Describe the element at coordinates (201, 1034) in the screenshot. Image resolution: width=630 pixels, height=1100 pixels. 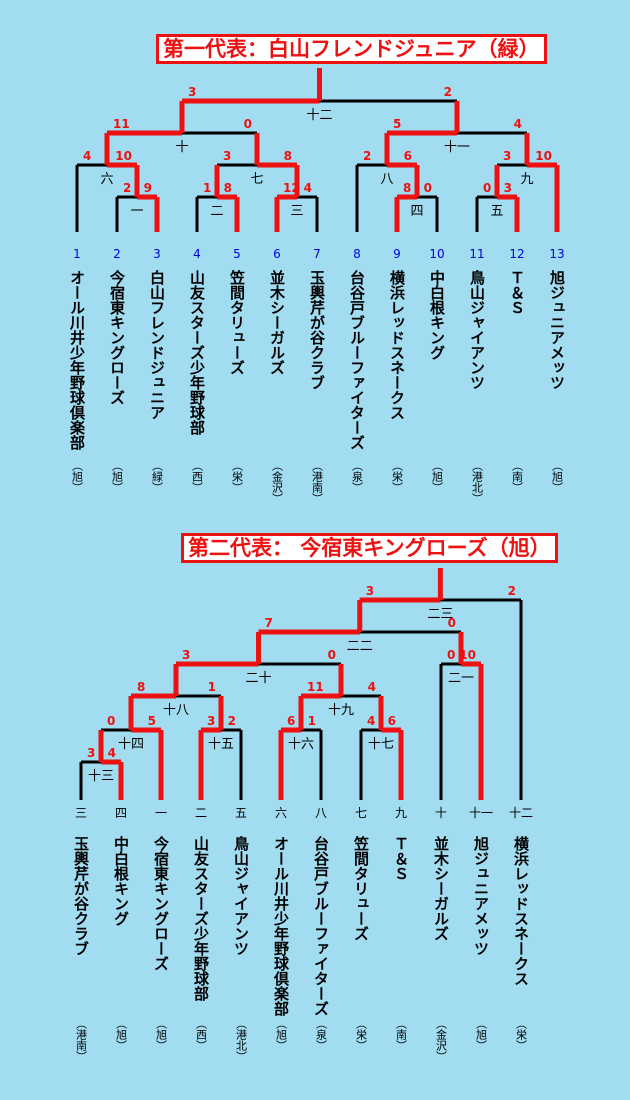
I see `b2-team-ward-3: （西）` at that location.